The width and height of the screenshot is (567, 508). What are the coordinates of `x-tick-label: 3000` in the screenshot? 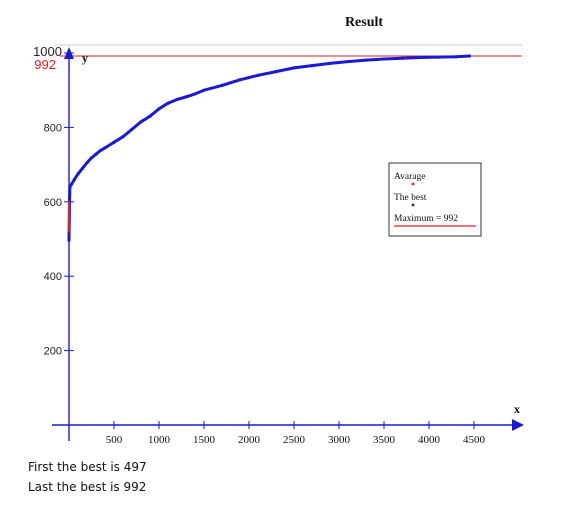 It's located at (339, 440).